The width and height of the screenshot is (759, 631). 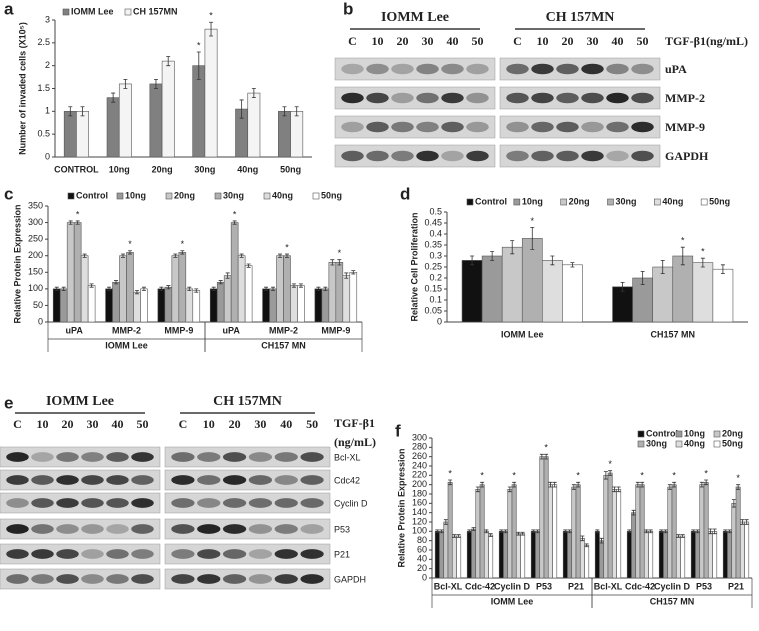 What do you see at coordinates (694, 443) in the screenshot?
I see `legend-label: 40ng` at bounding box center [694, 443].